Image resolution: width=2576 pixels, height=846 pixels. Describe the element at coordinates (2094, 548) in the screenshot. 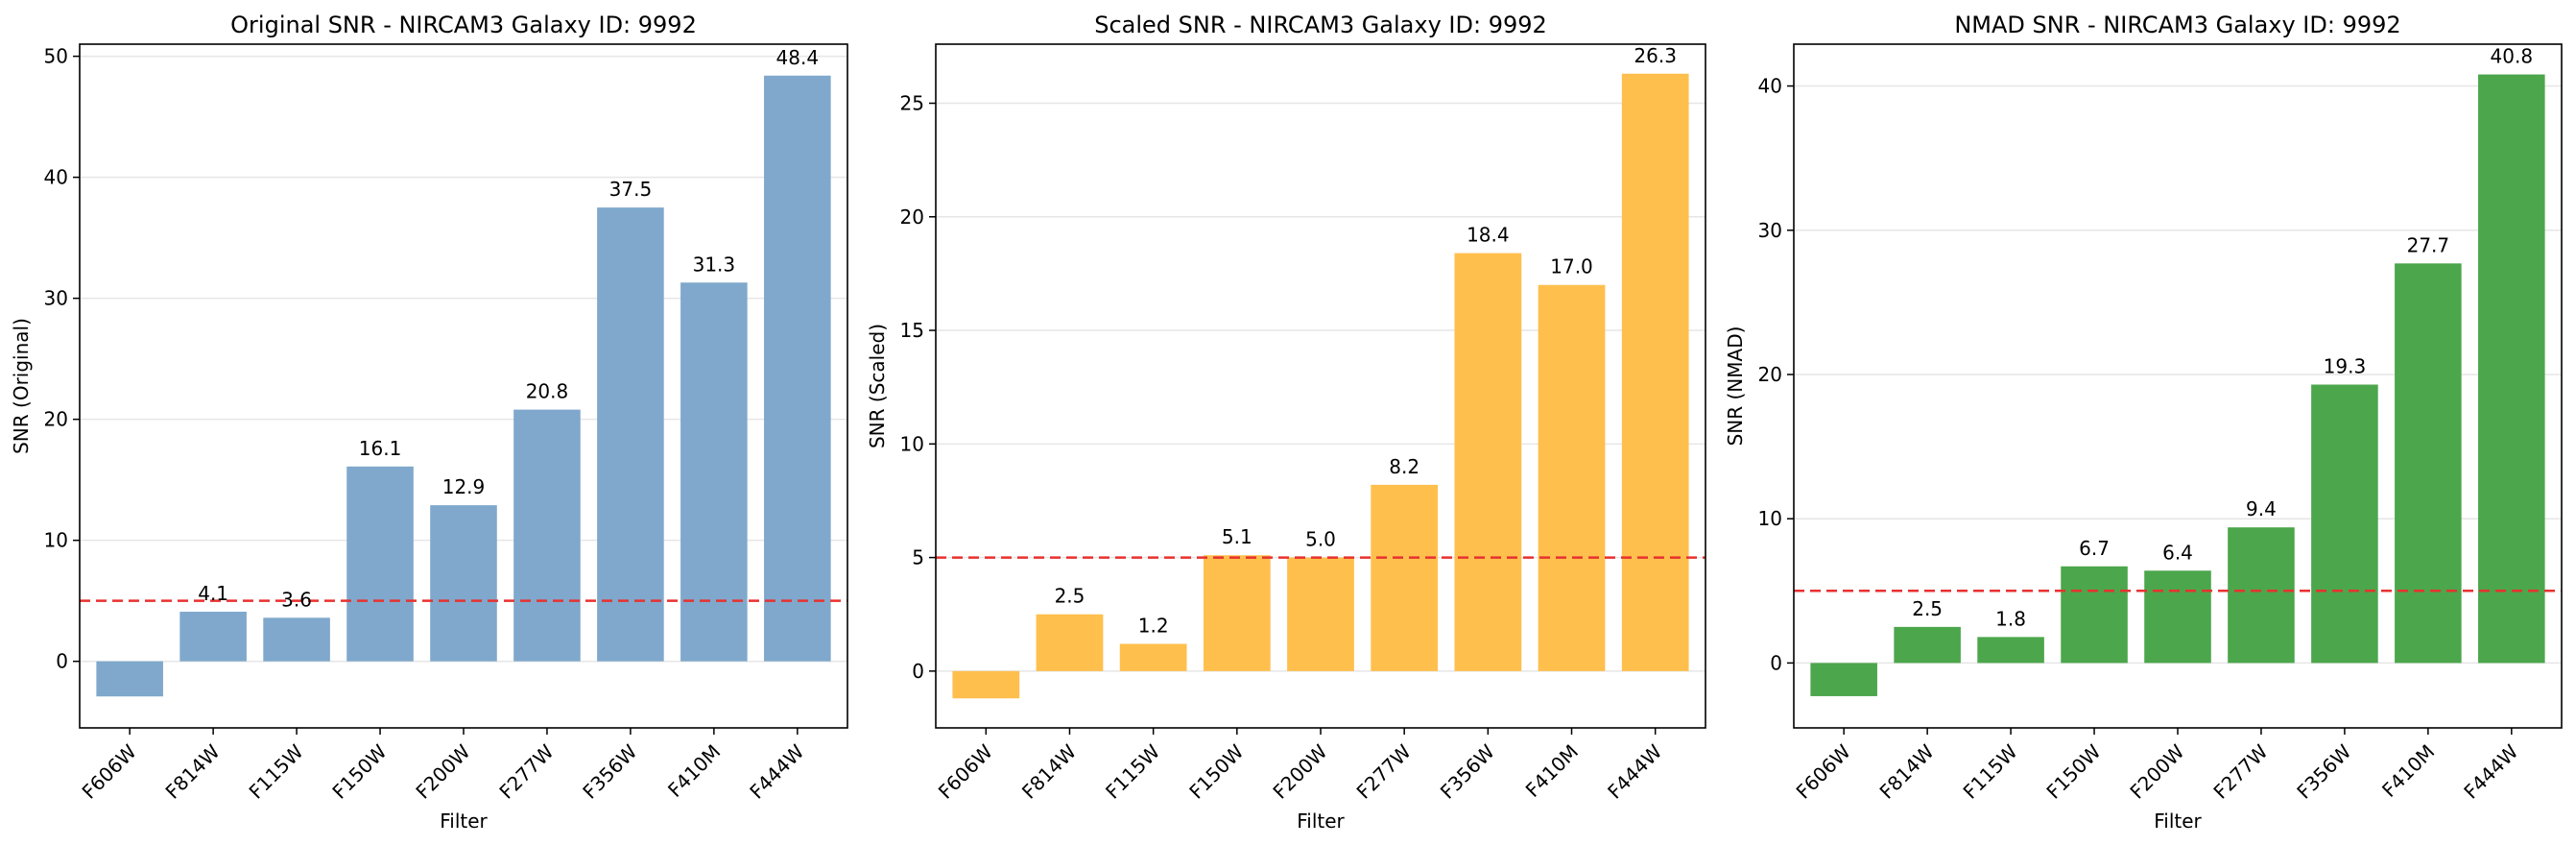

I see `data-label: 6.7` at that location.